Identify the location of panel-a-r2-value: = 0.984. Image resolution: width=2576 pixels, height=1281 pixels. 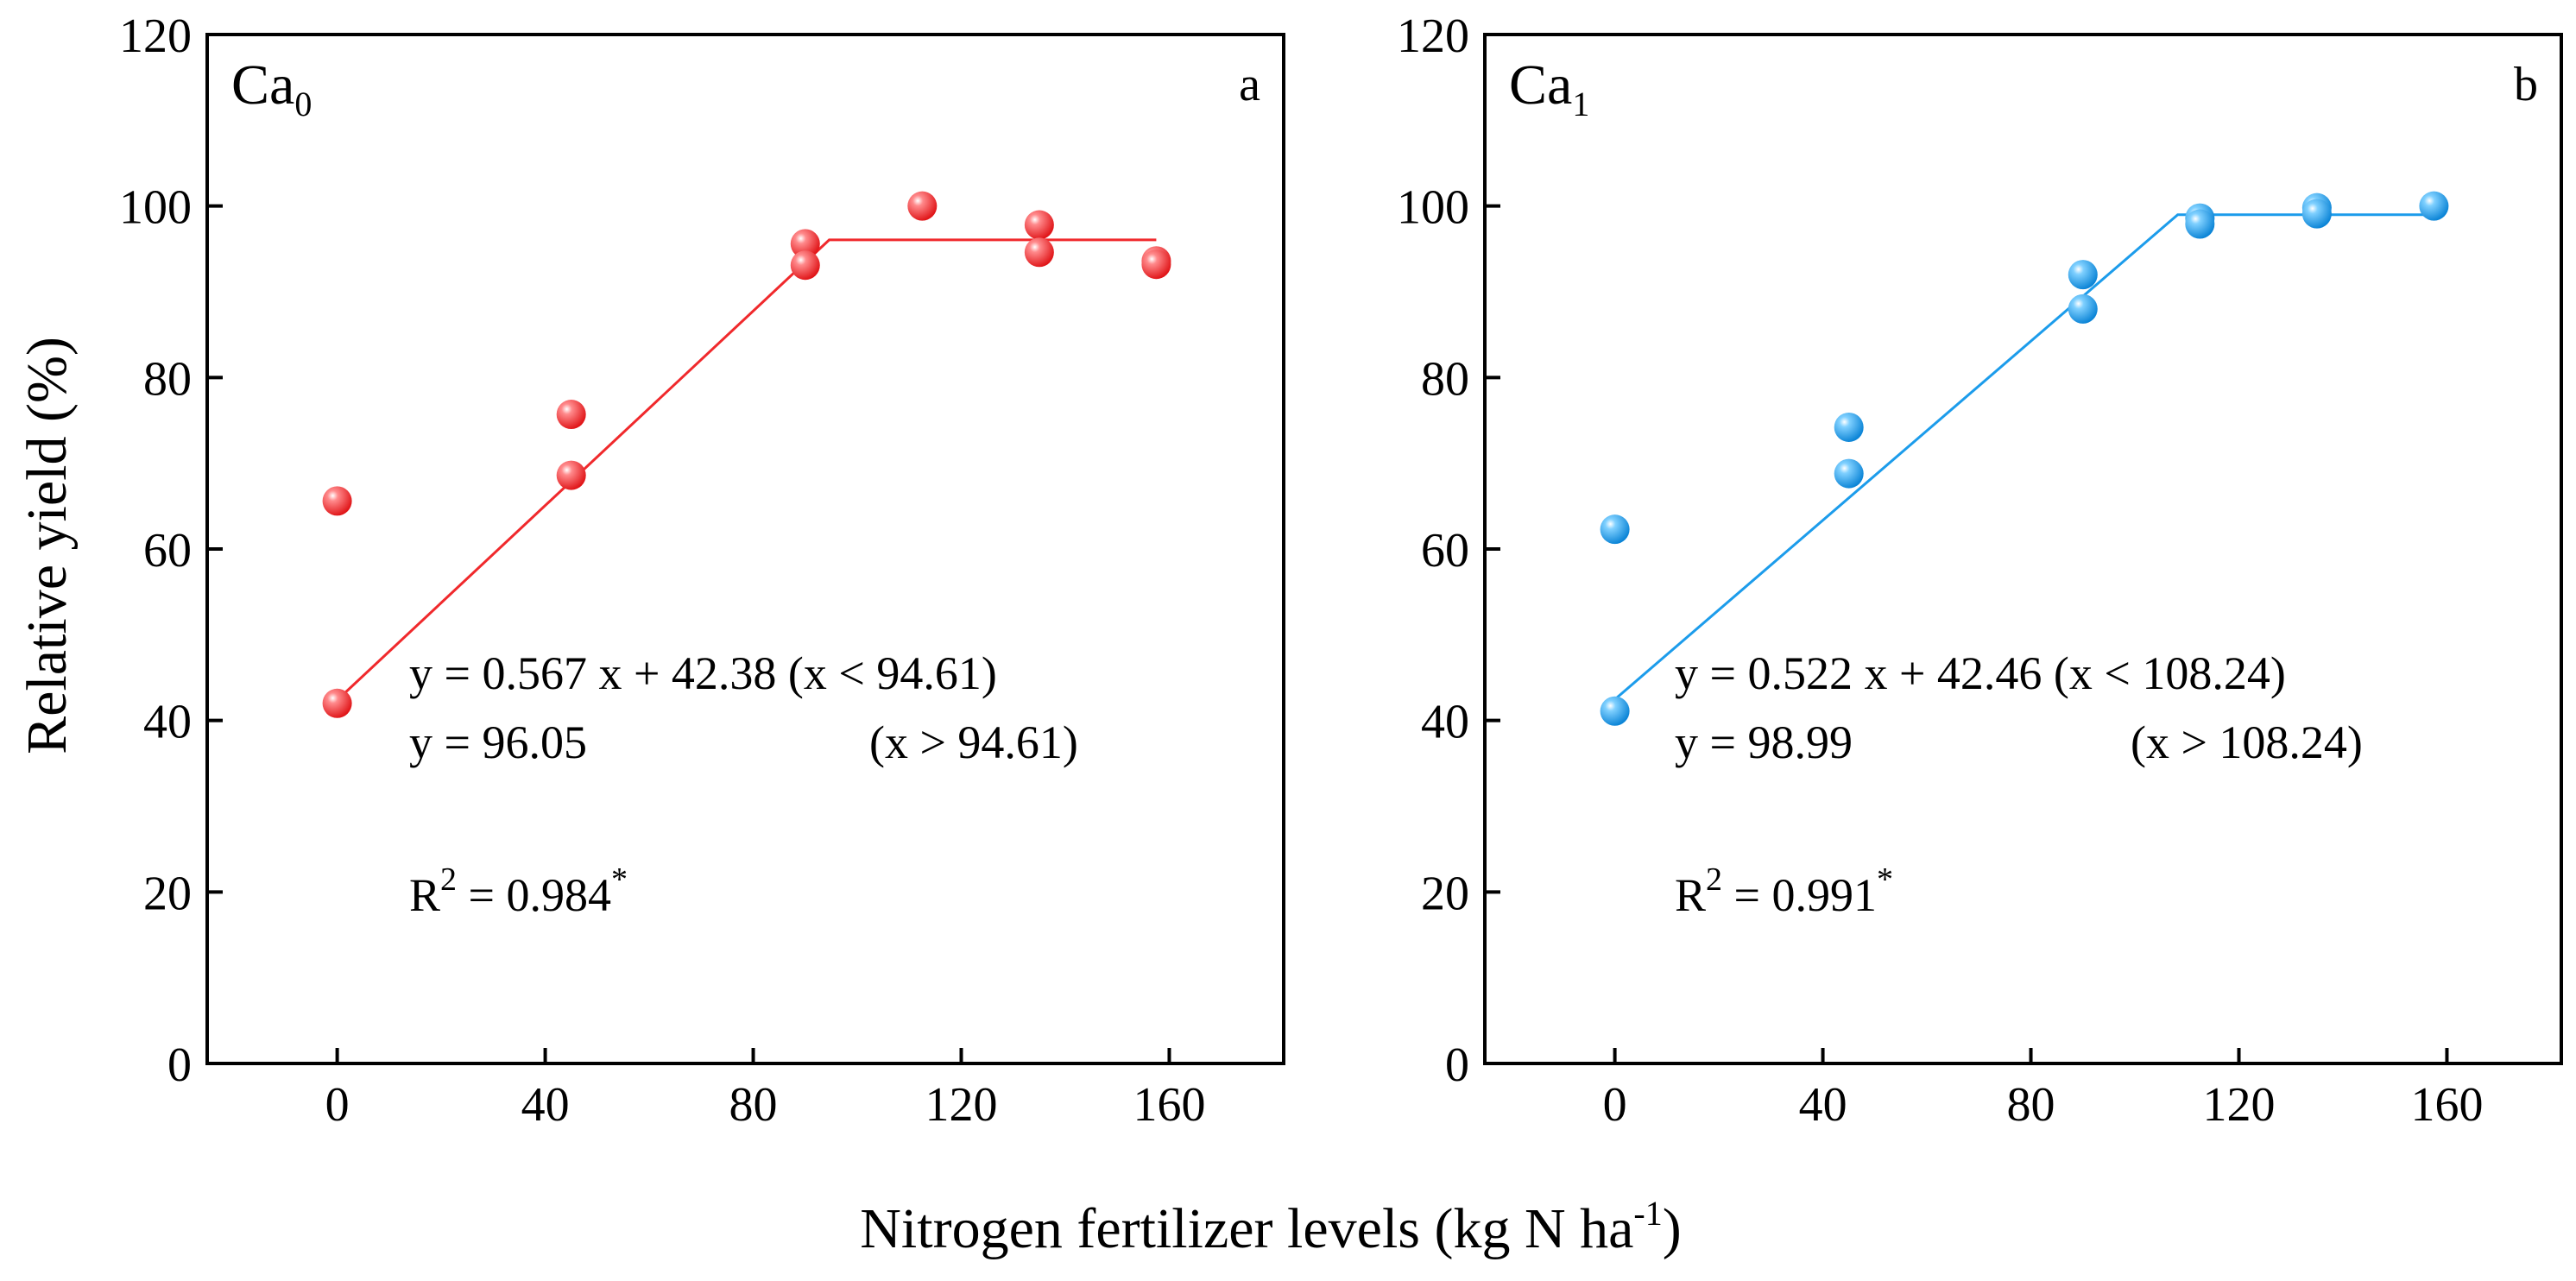
(534, 895).